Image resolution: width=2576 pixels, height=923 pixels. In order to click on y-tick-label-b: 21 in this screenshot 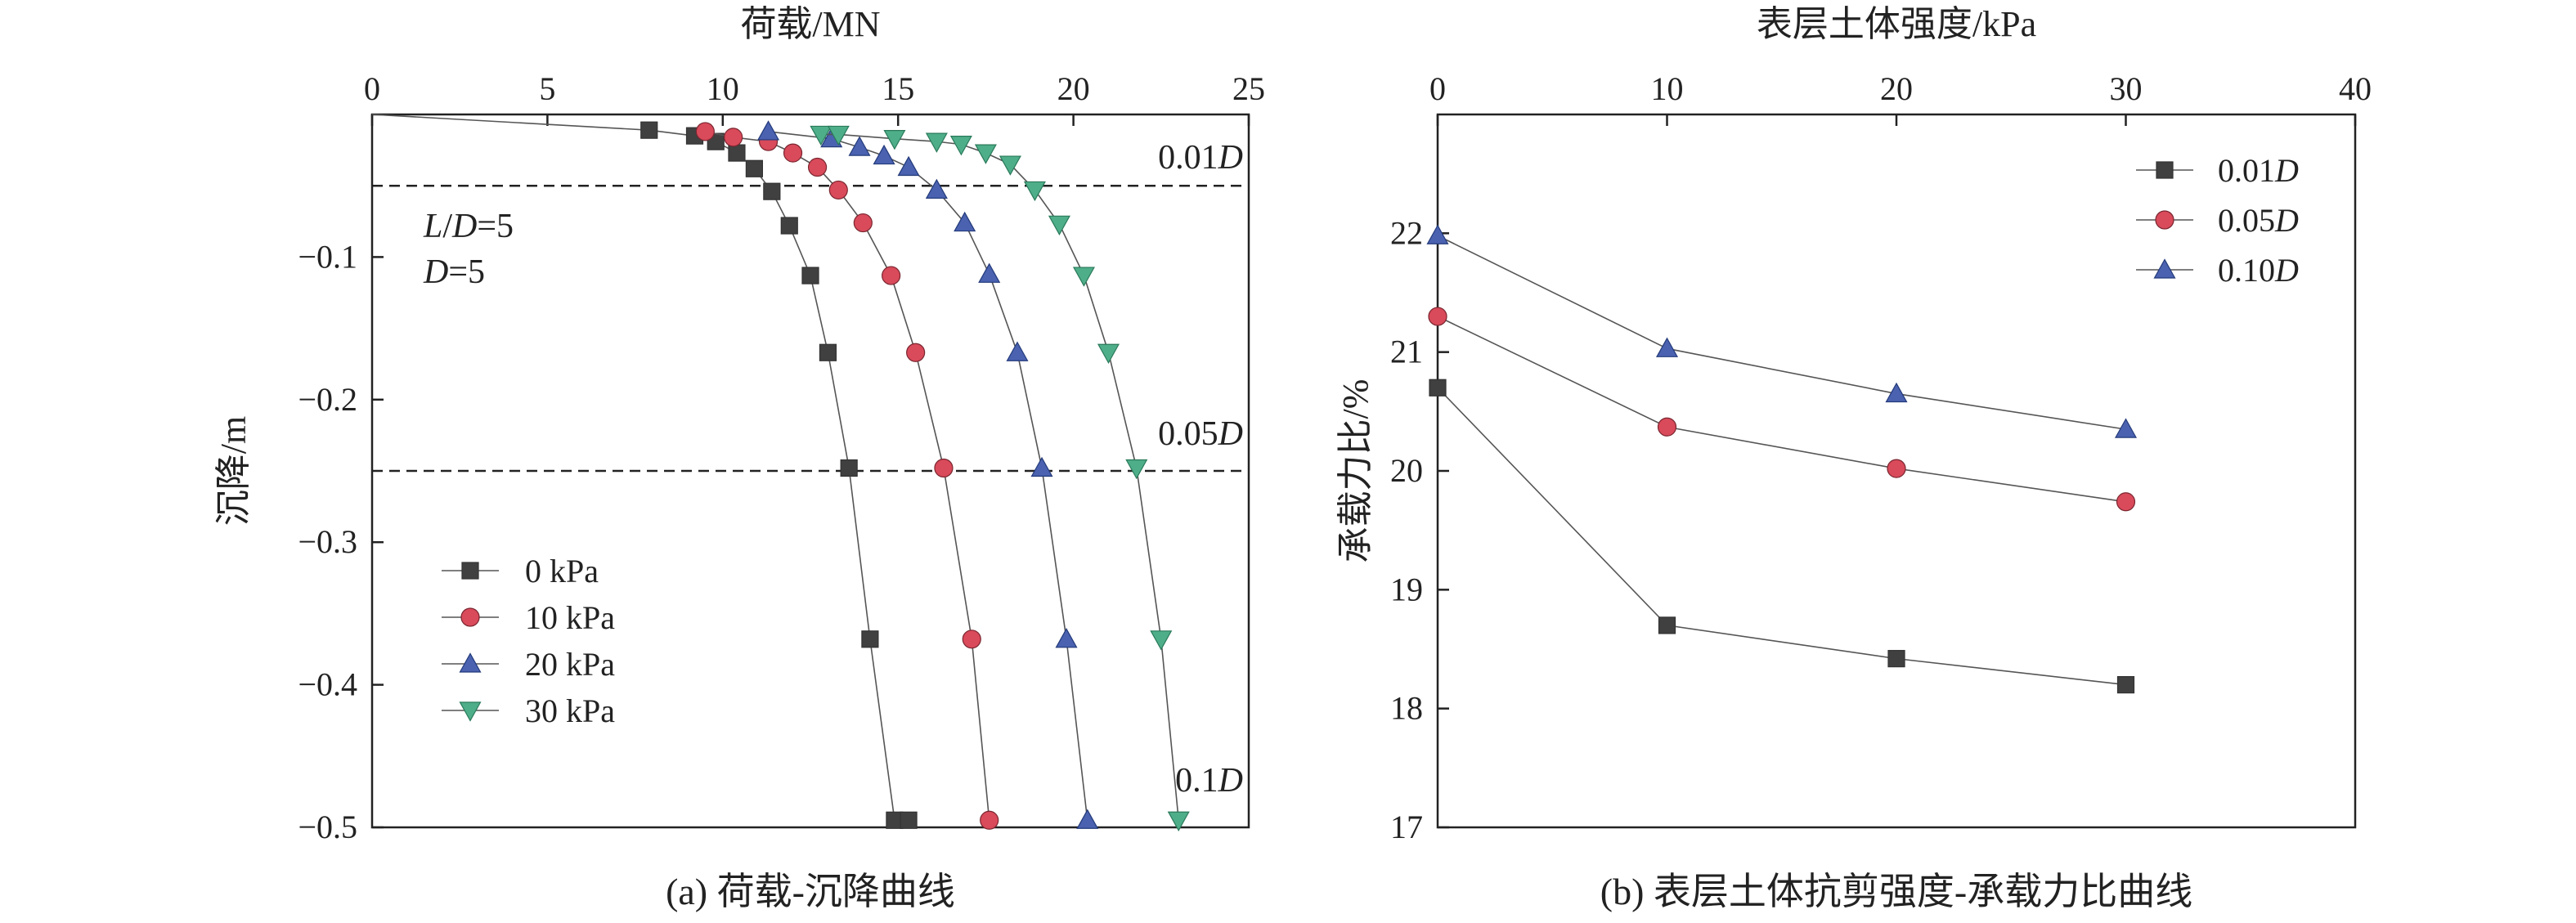, I will do `click(1406, 352)`.